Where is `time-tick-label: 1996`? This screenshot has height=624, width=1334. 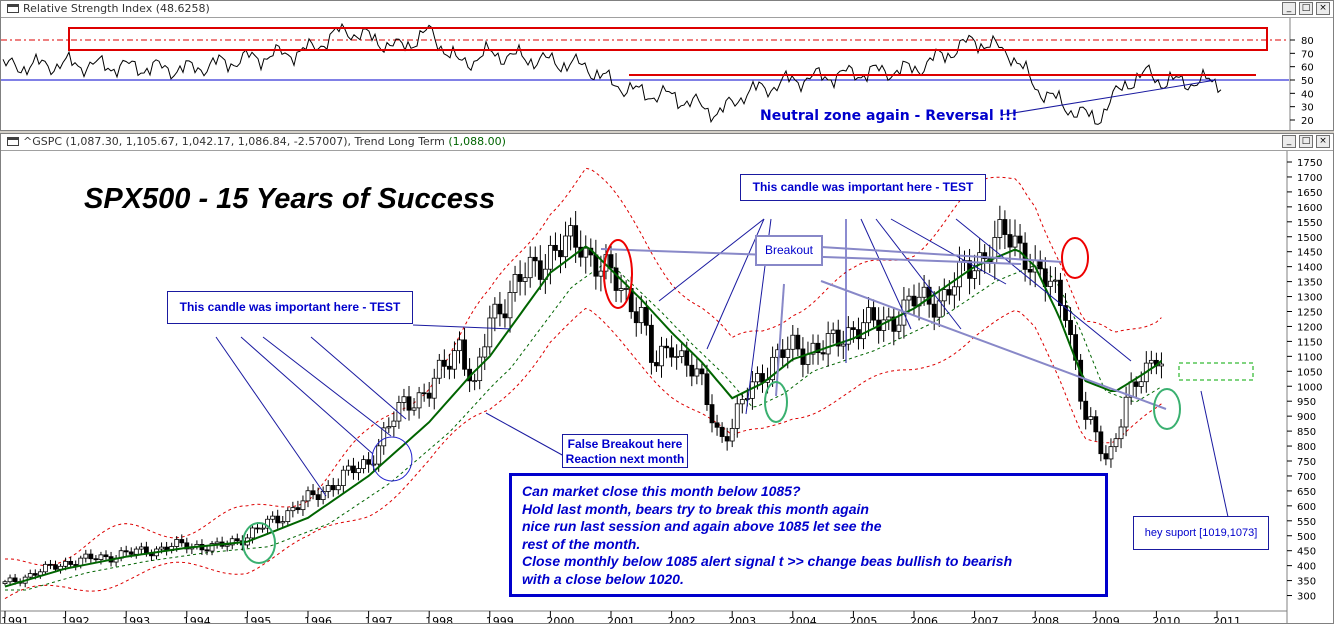
time-tick-label: 1996 is located at coordinates (318, 619).